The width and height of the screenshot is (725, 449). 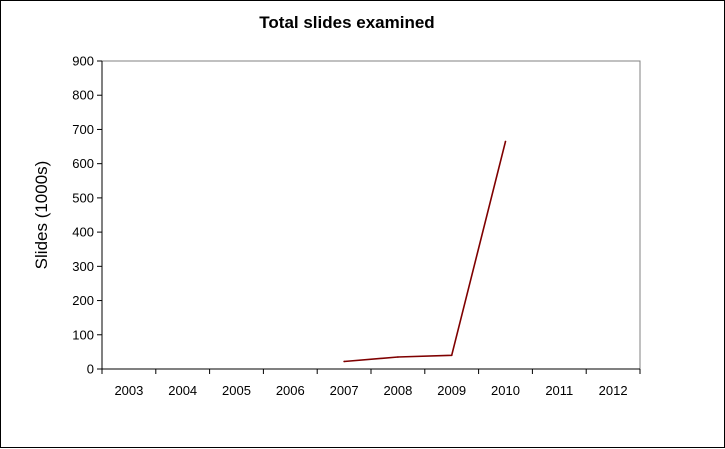 What do you see at coordinates (505, 390) in the screenshot?
I see `x-tick-label: 2010` at bounding box center [505, 390].